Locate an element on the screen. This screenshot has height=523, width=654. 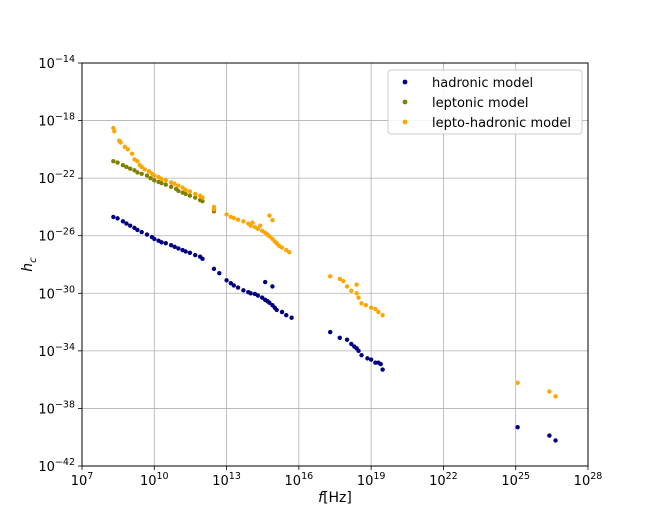
y-tick-label: 10−30 is located at coordinates (56, 293).